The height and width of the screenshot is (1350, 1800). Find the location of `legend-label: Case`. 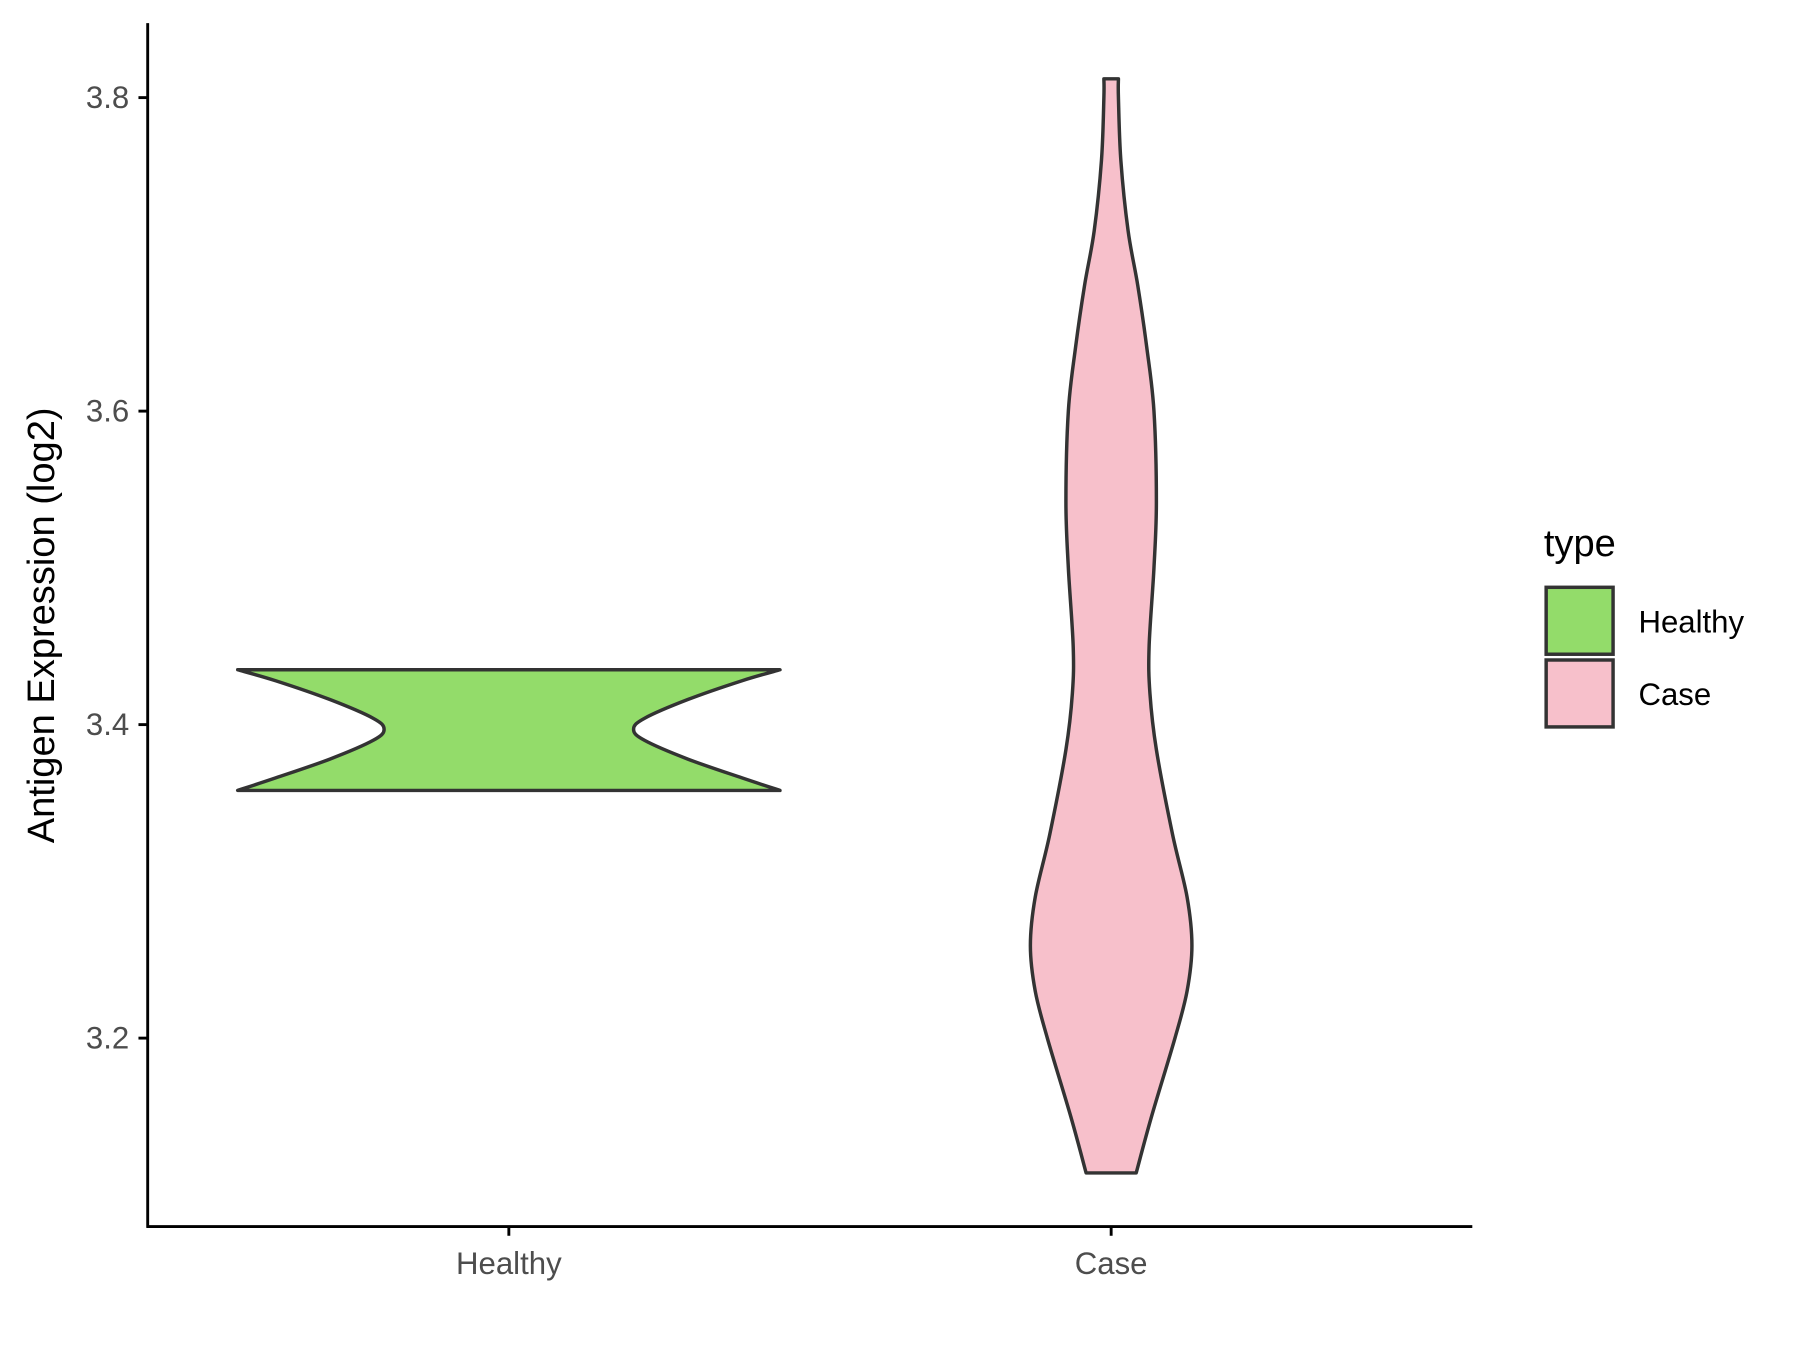

legend-label: Case is located at coordinates (1674, 694).